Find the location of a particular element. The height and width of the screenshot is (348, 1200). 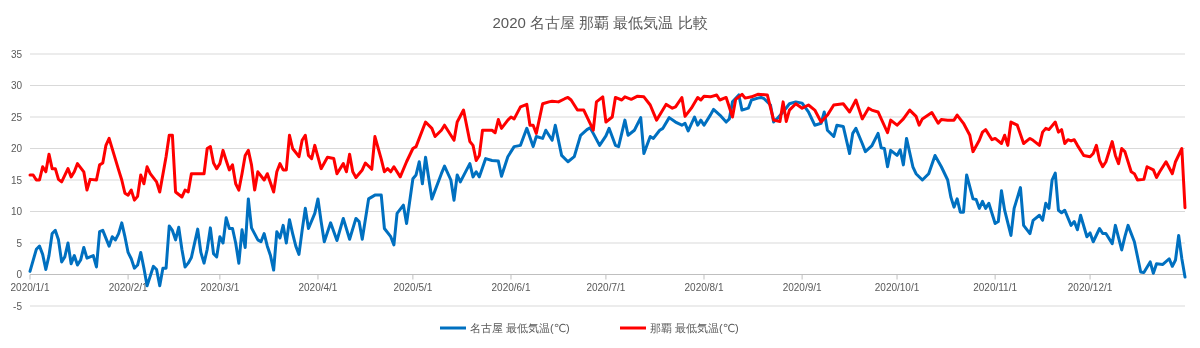

y-tick-label: 5 is located at coordinates (19, 243).